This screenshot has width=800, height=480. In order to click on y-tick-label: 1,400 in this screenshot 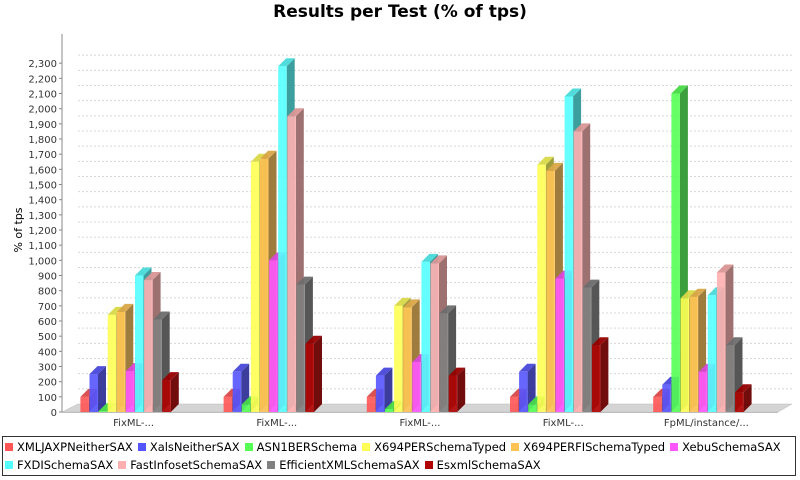, I will do `click(42, 201)`.